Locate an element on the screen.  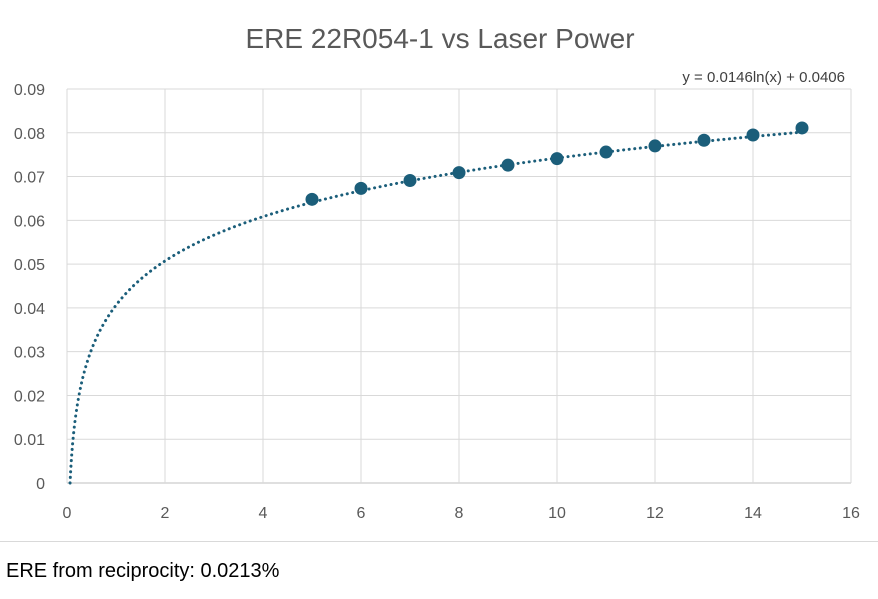
x-tick-label: 0 is located at coordinates (67, 513).